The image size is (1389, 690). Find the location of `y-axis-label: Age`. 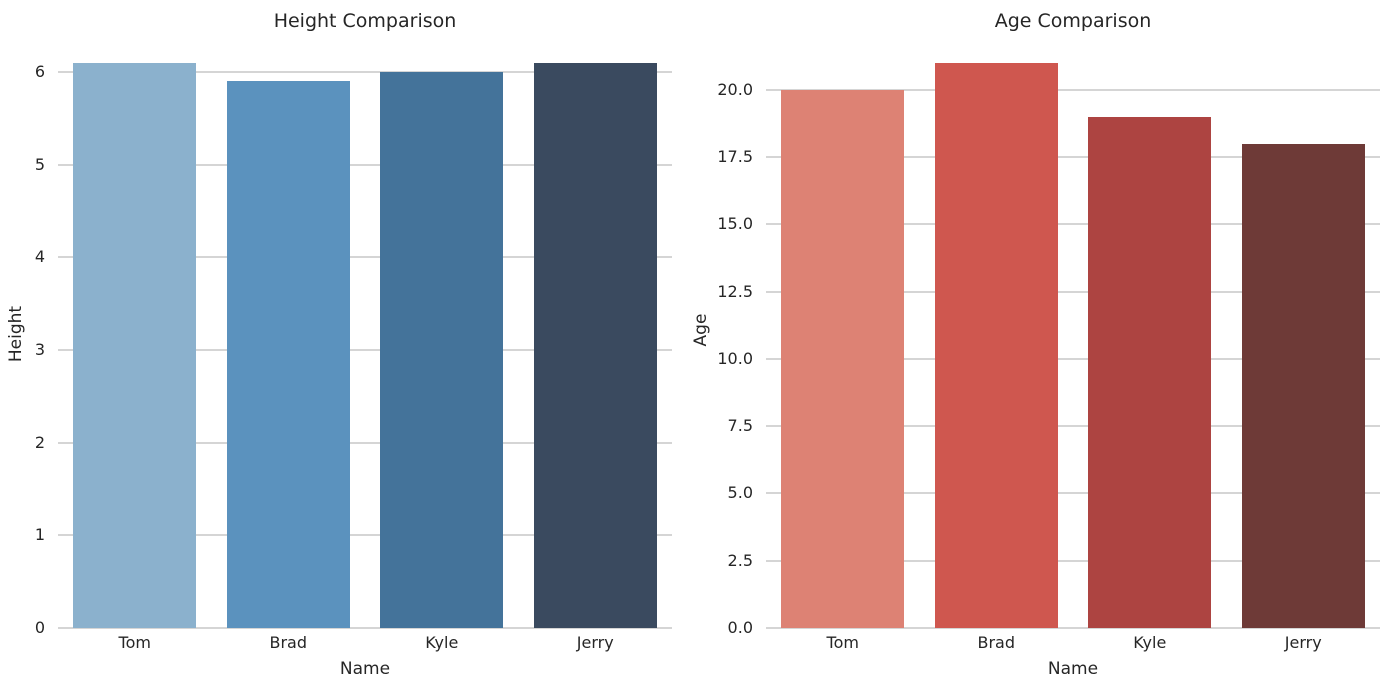

y-axis-label: Age is located at coordinates (701, 330).